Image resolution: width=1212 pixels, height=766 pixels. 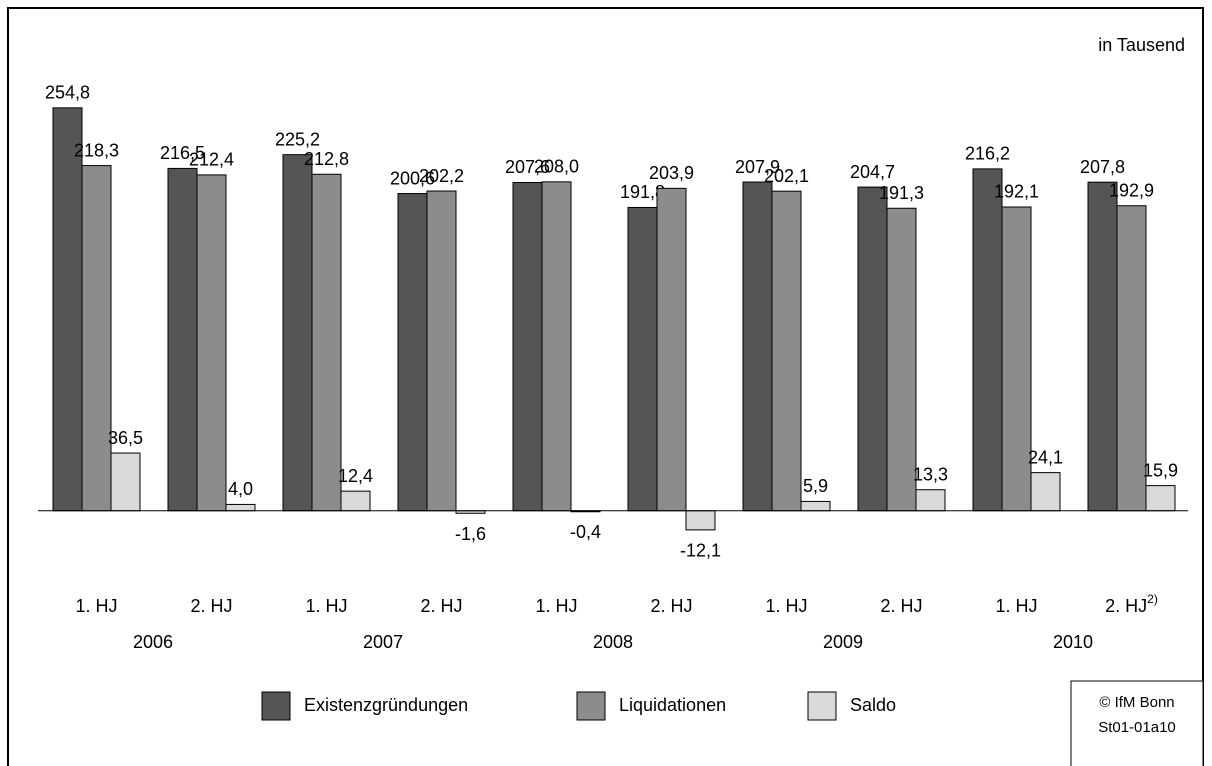 I want to click on value-label: 207,9, so click(x=757, y=167).